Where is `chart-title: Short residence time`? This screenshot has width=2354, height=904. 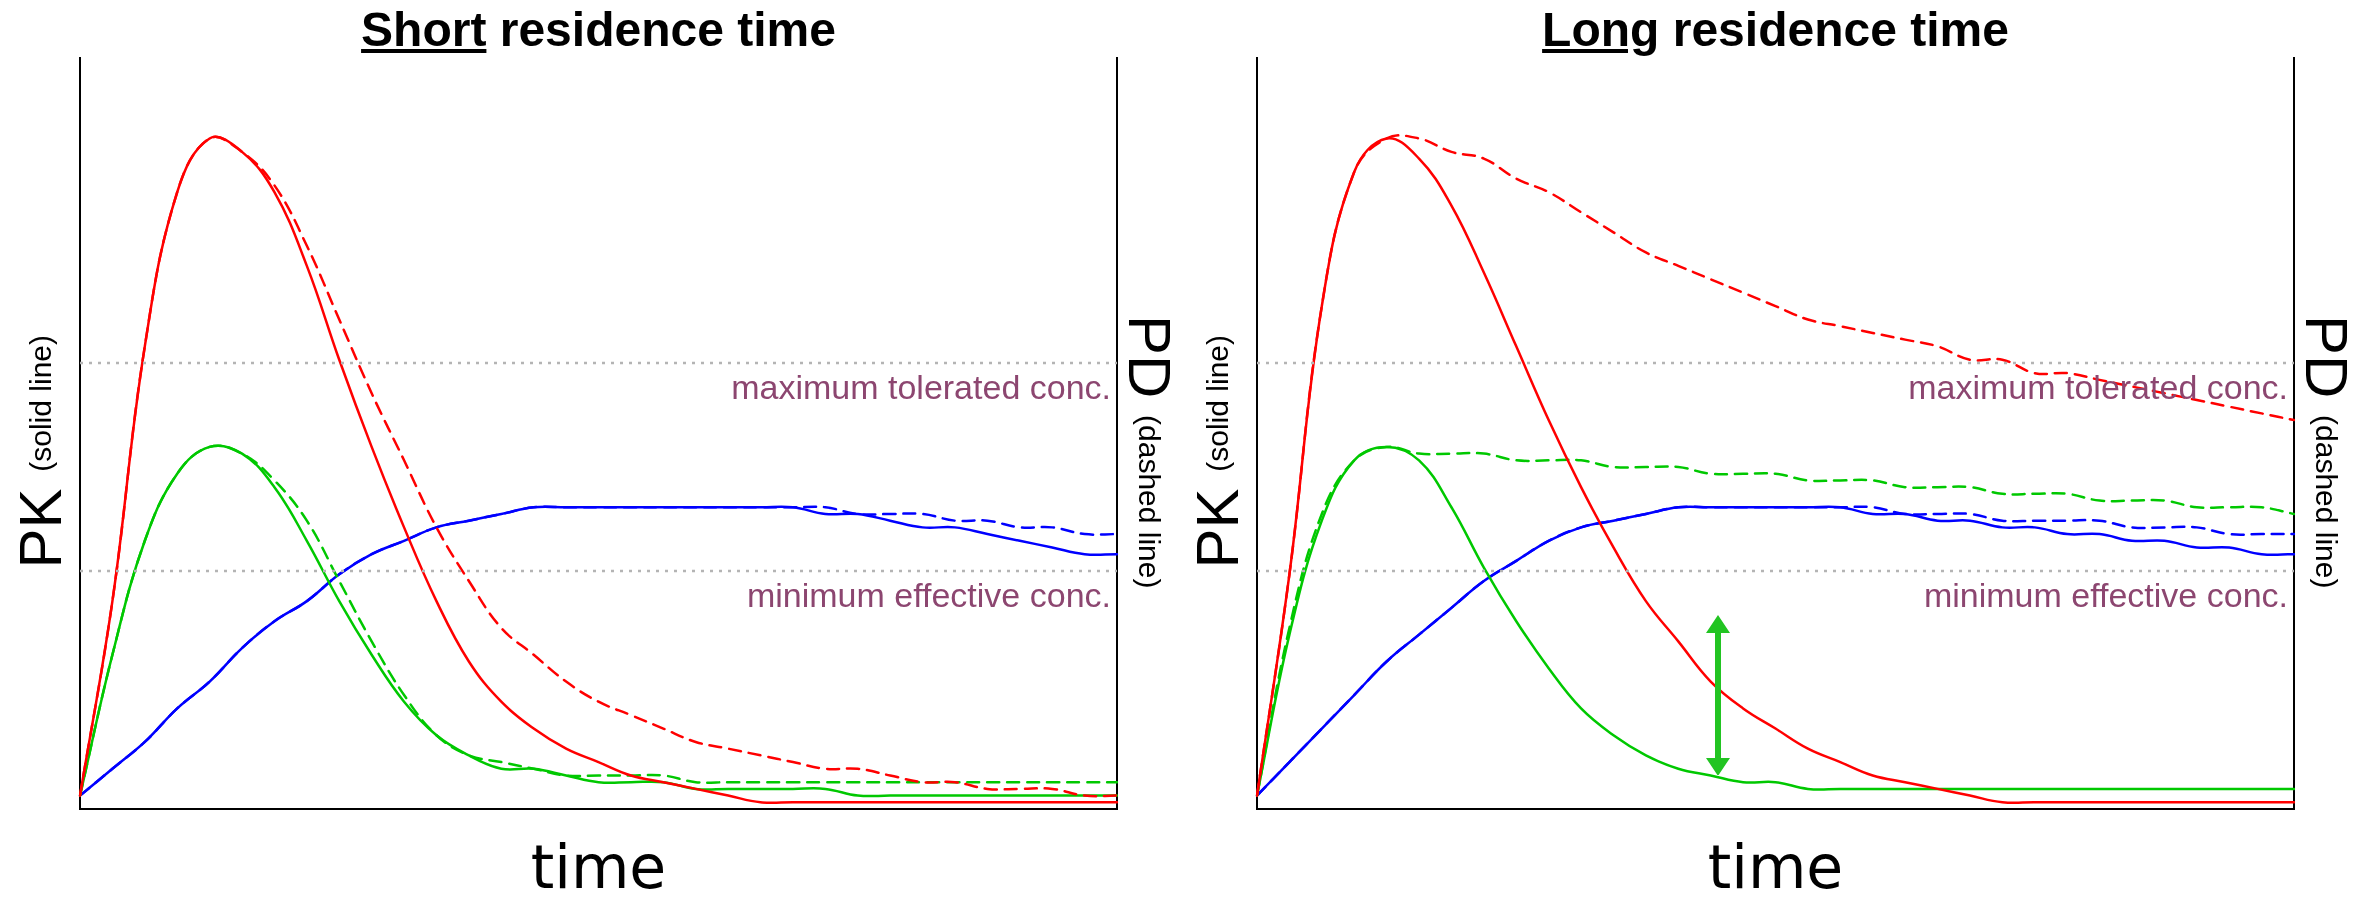
chart-title: Short residence time is located at coordinates (598, 29).